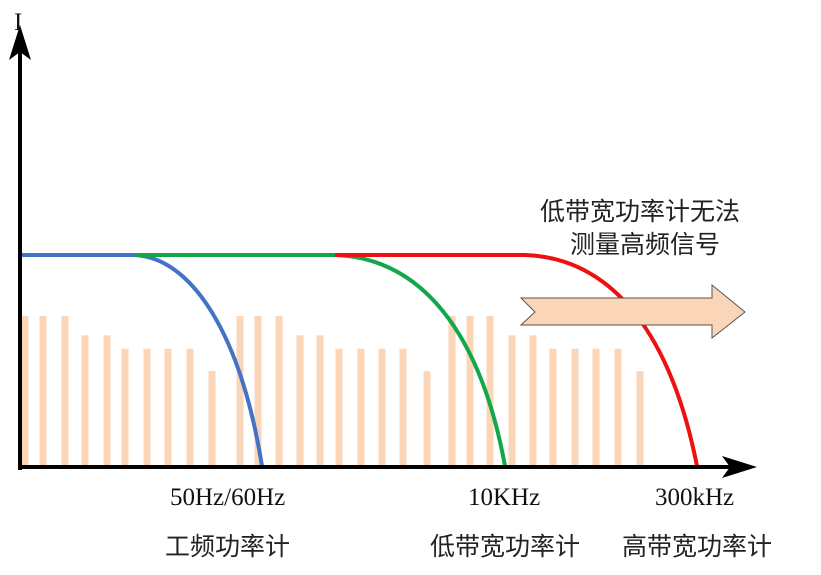 The width and height of the screenshot is (821, 575). Describe the element at coordinates (18, 22) in the screenshot. I see `y-axis-label: I` at that location.